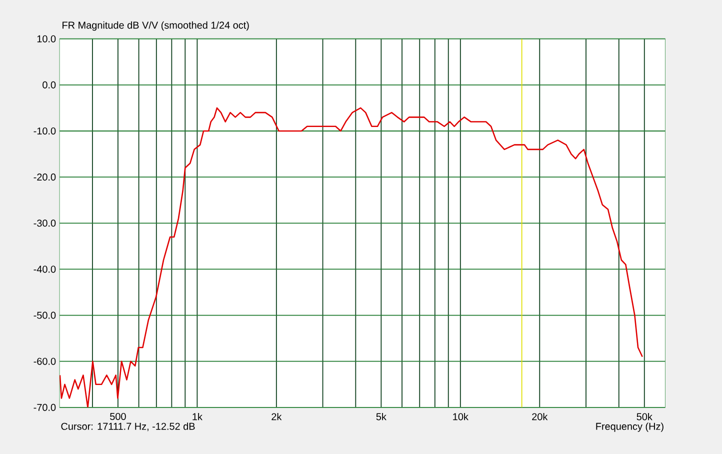 This screenshot has height=454, width=722. I want to click on x-tick-label: 1k, so click(197, 416).